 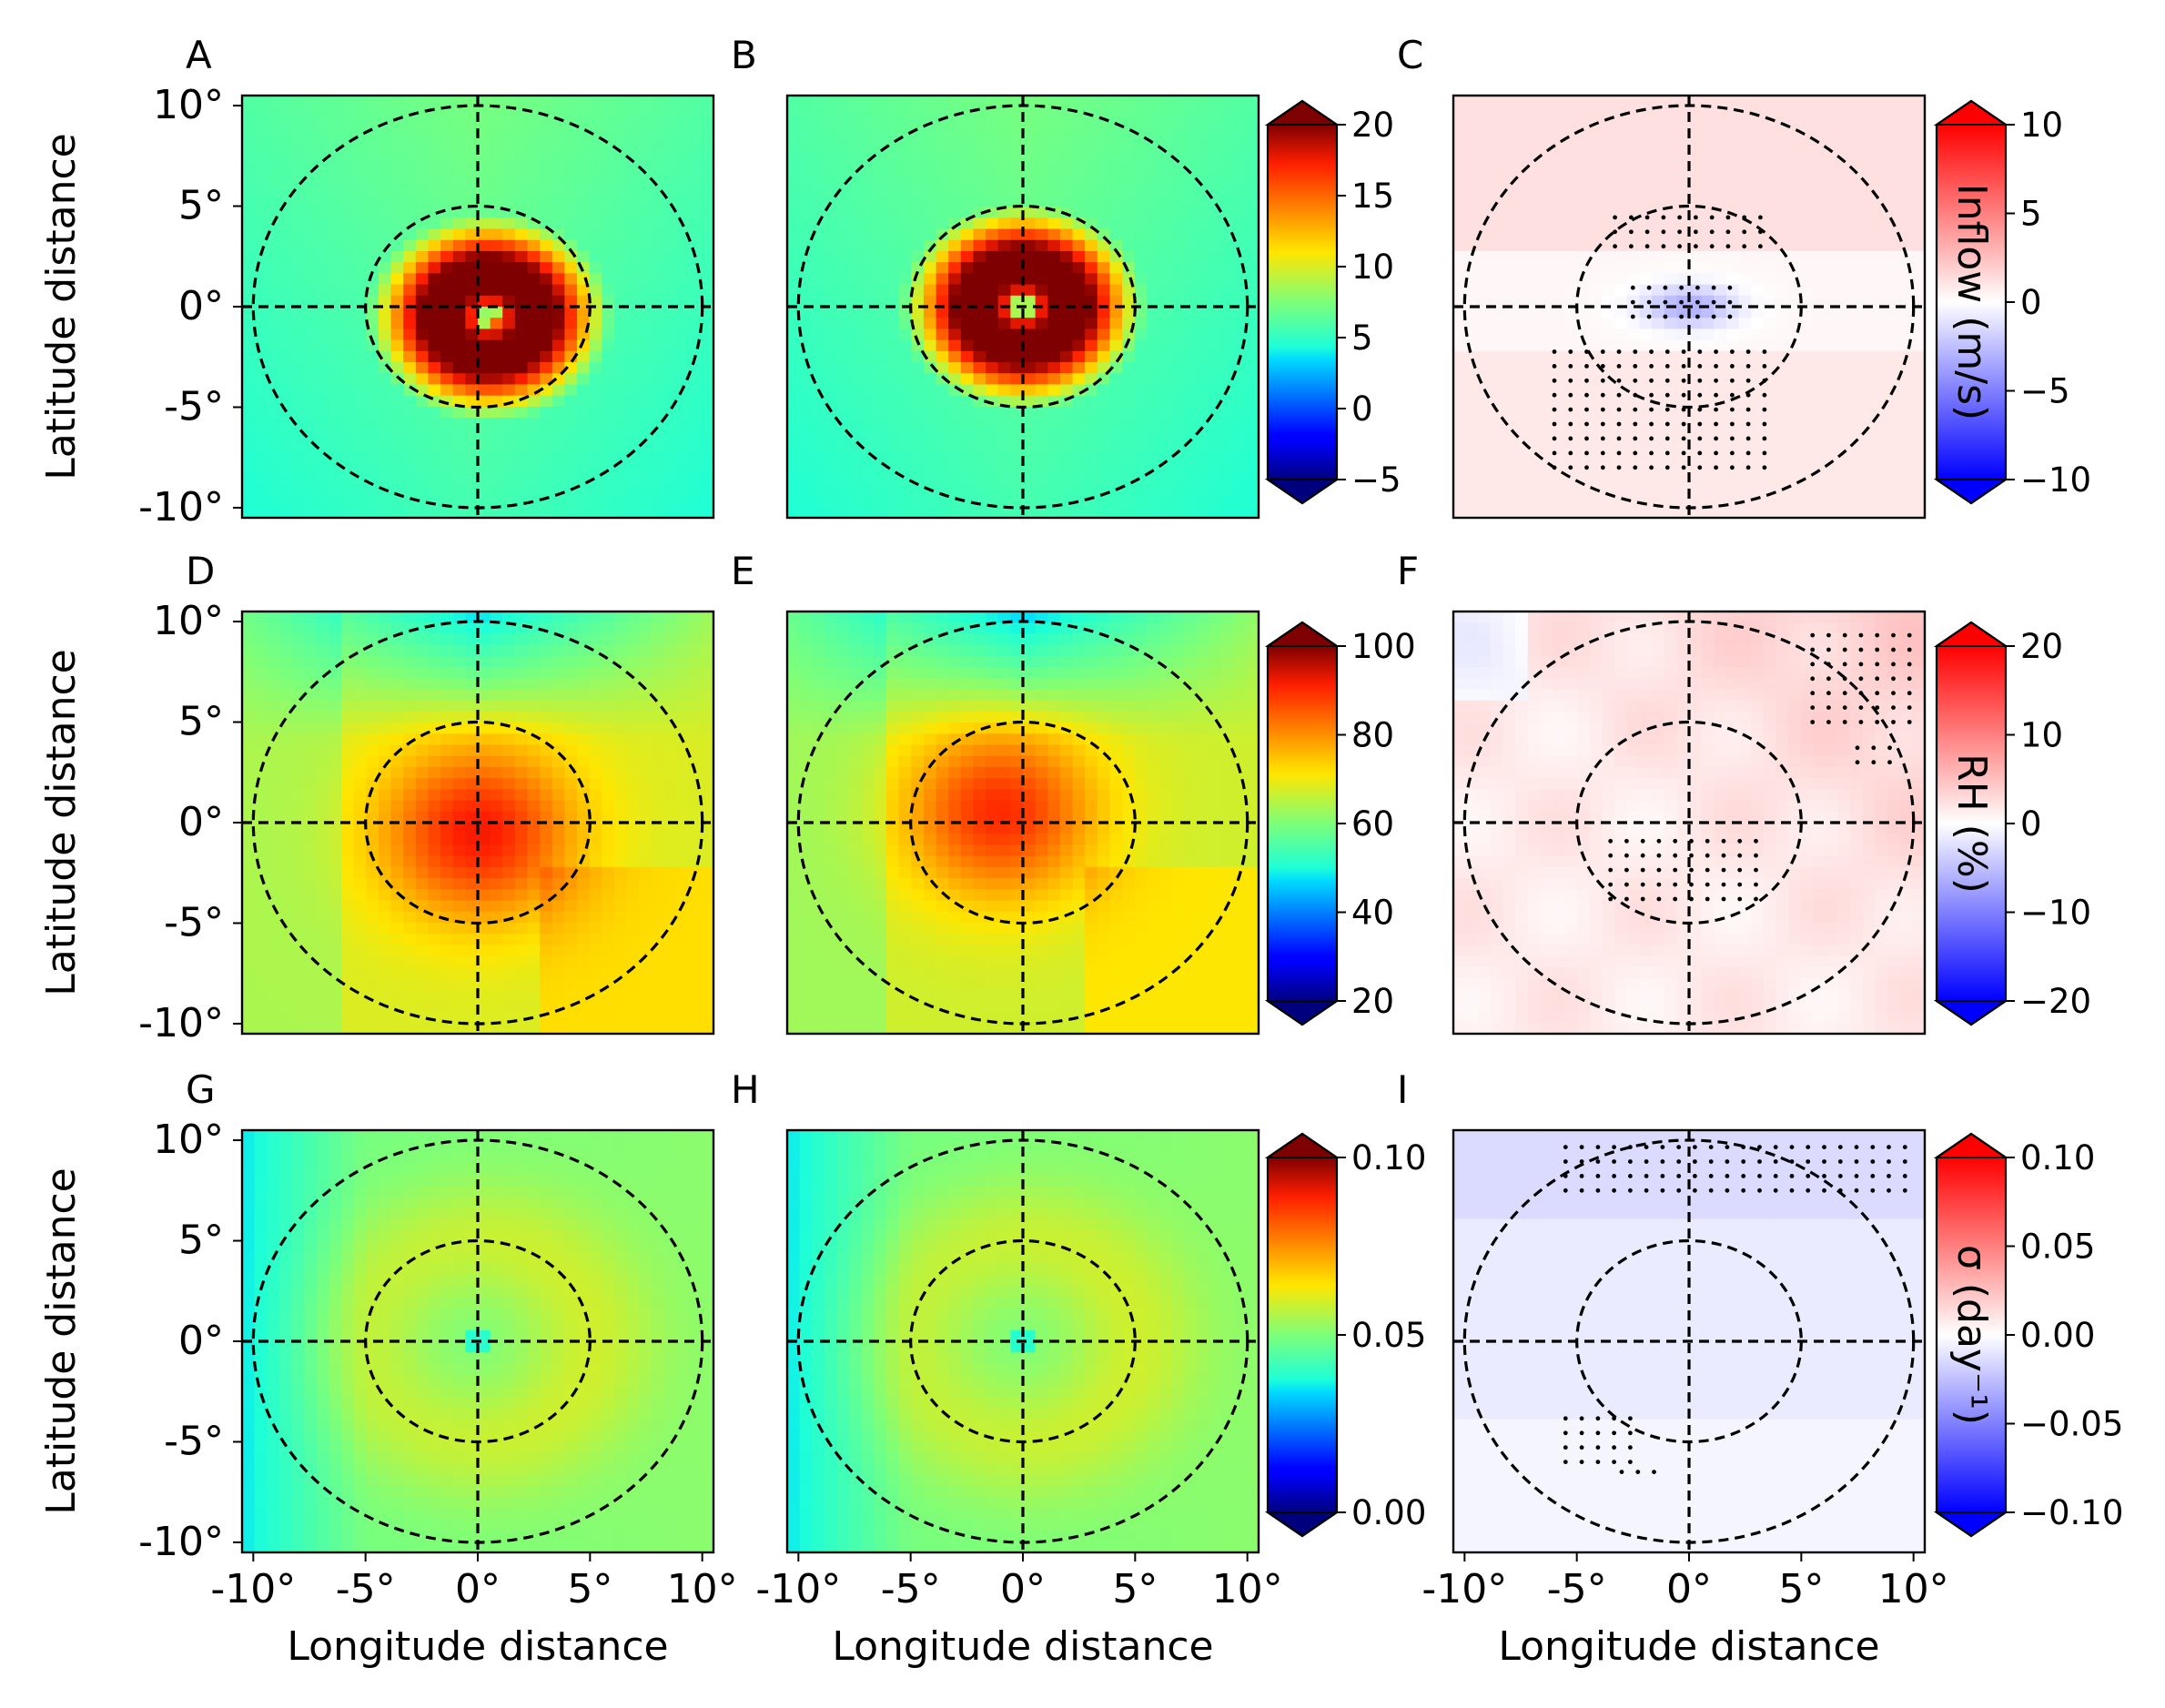 I want to click on heatmap-B, so click(x=1023, y=307).